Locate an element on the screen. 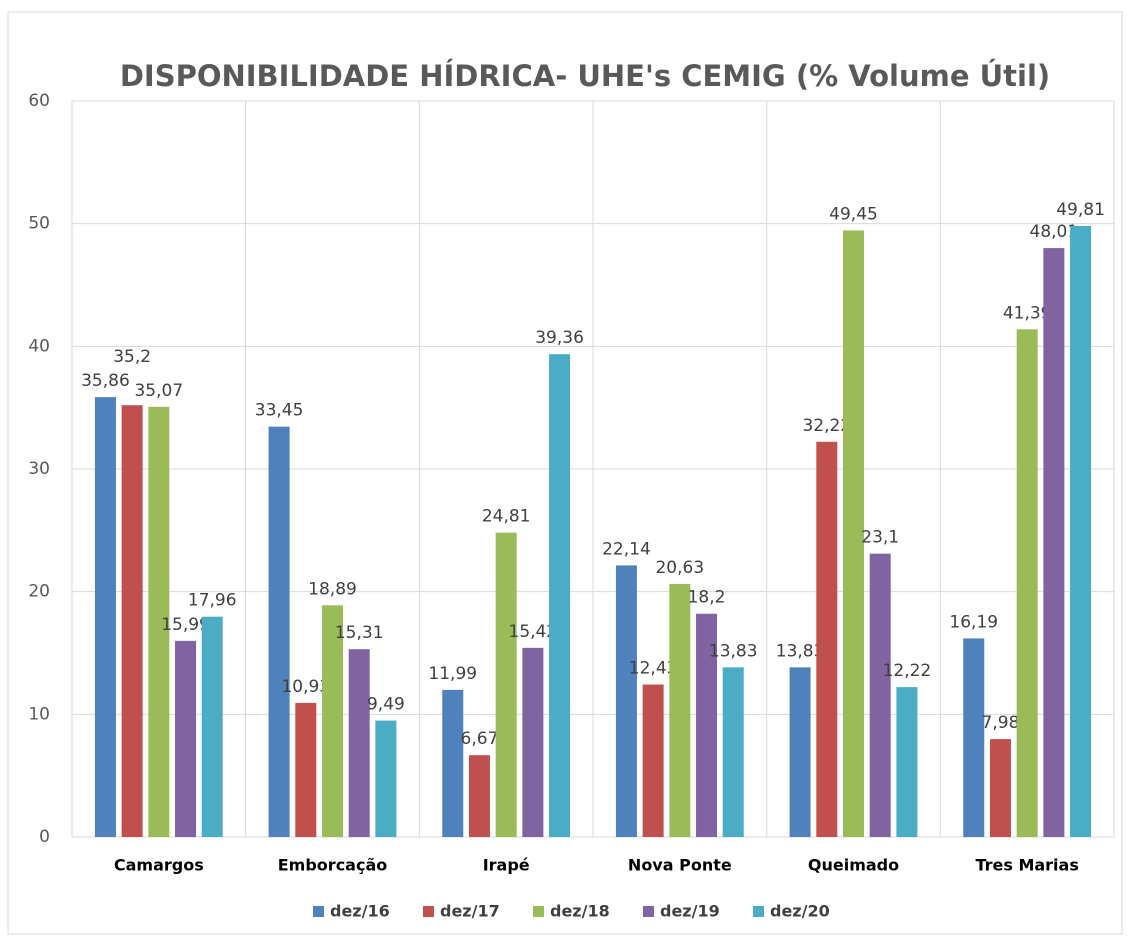 The width and height of the screenshot is (1132, 939). y-tick-label: 50 is located at coordinates (39, 224).